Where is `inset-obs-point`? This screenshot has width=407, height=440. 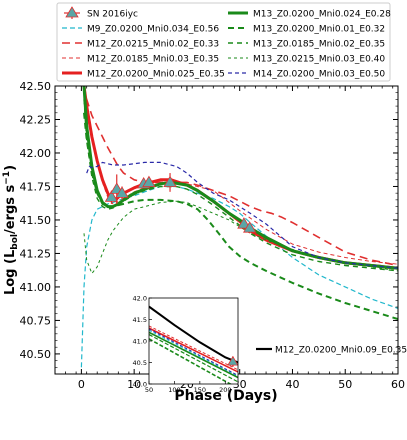
inset-obs-point is located at coordinates (232, 360).